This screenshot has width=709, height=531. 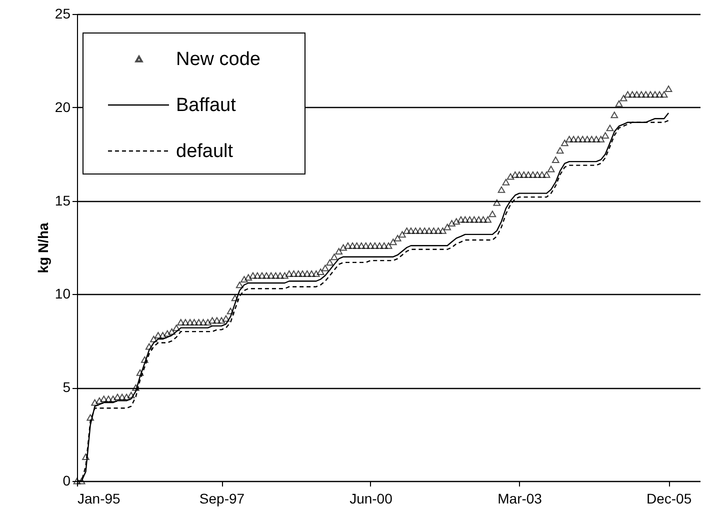 What do you see at coordinates (222, 498) in the screenshot?
I see `x-tick-label: Sep-97` at bounding box center [222, 498].